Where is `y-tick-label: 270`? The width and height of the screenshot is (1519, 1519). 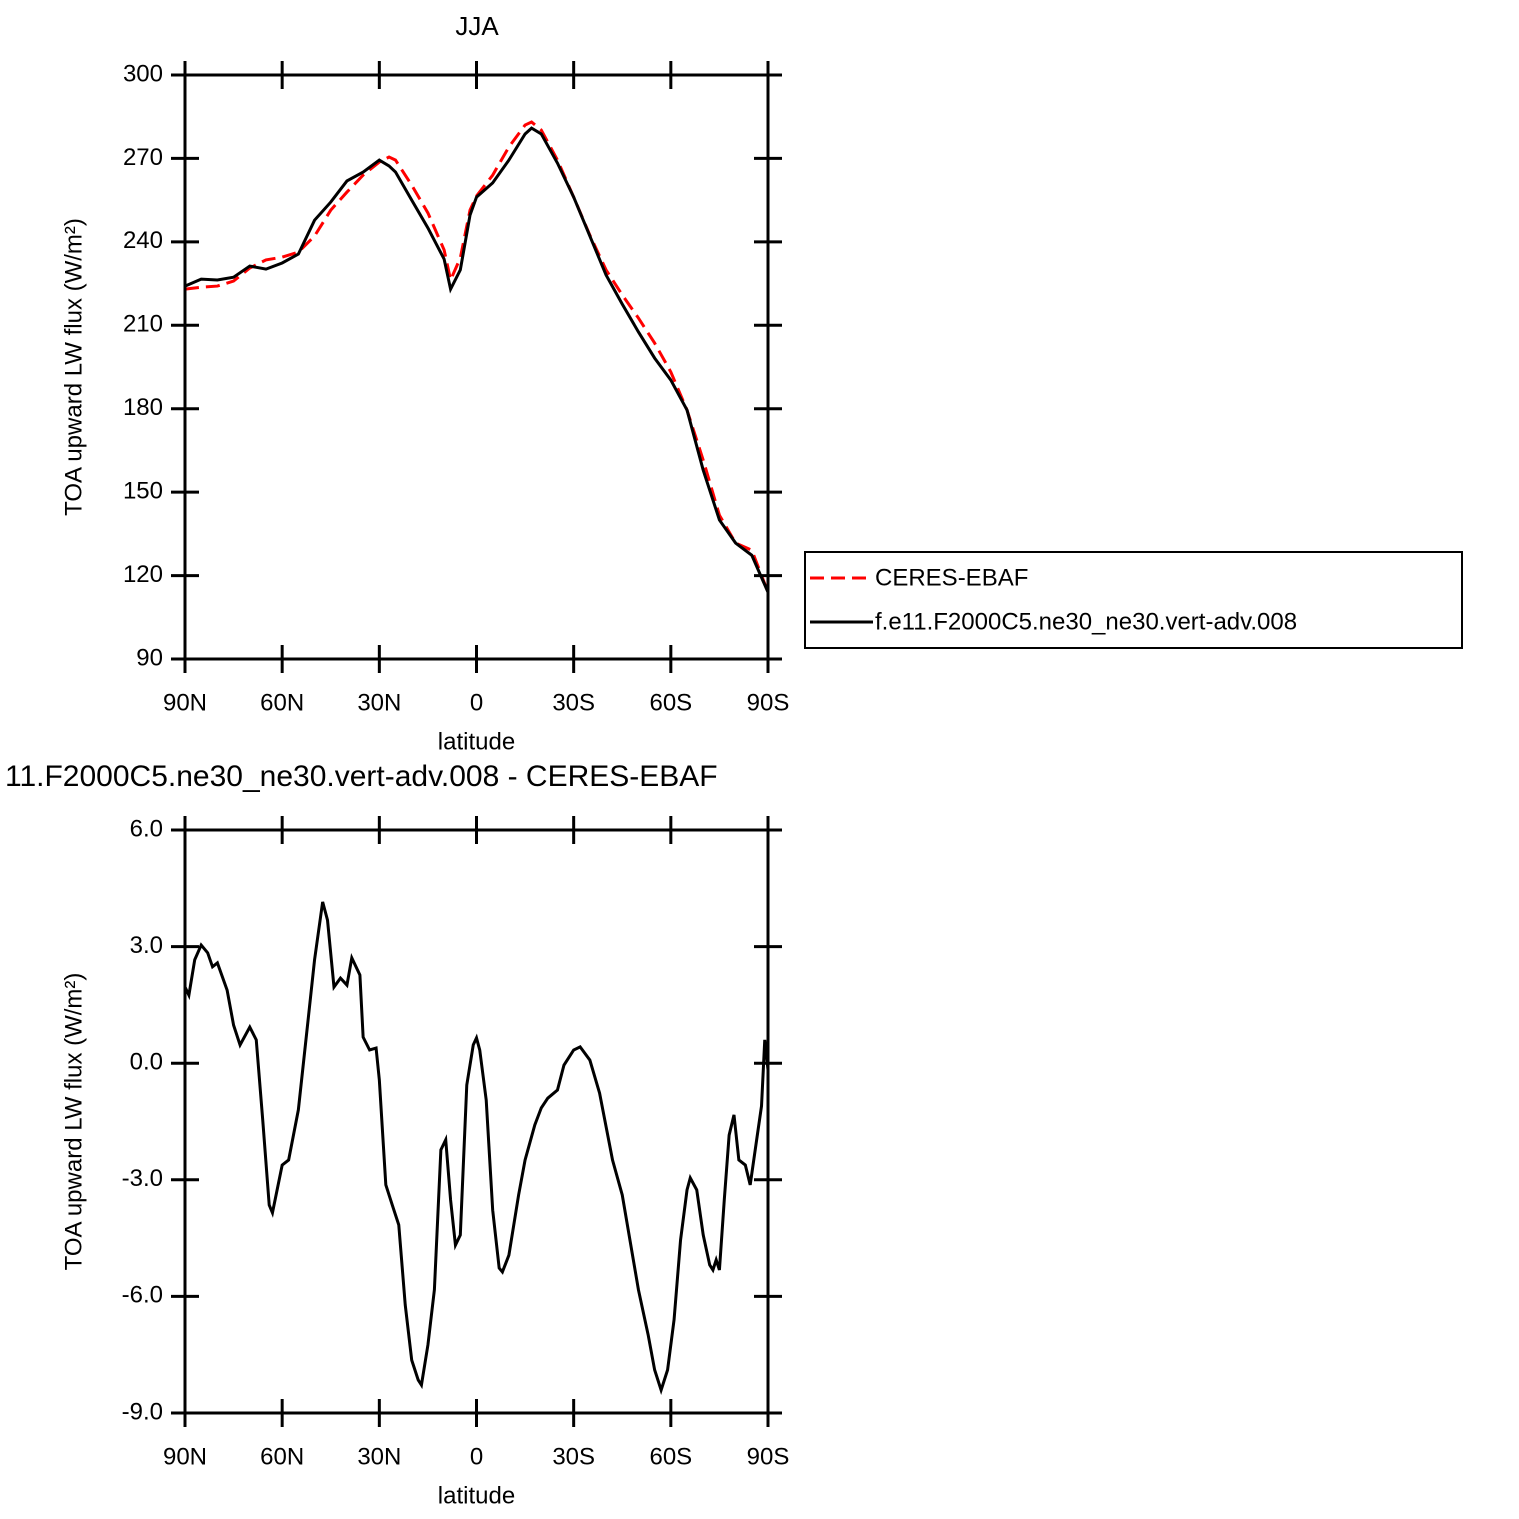
y-tick-label: 270 is located at coordinates (143, 157).